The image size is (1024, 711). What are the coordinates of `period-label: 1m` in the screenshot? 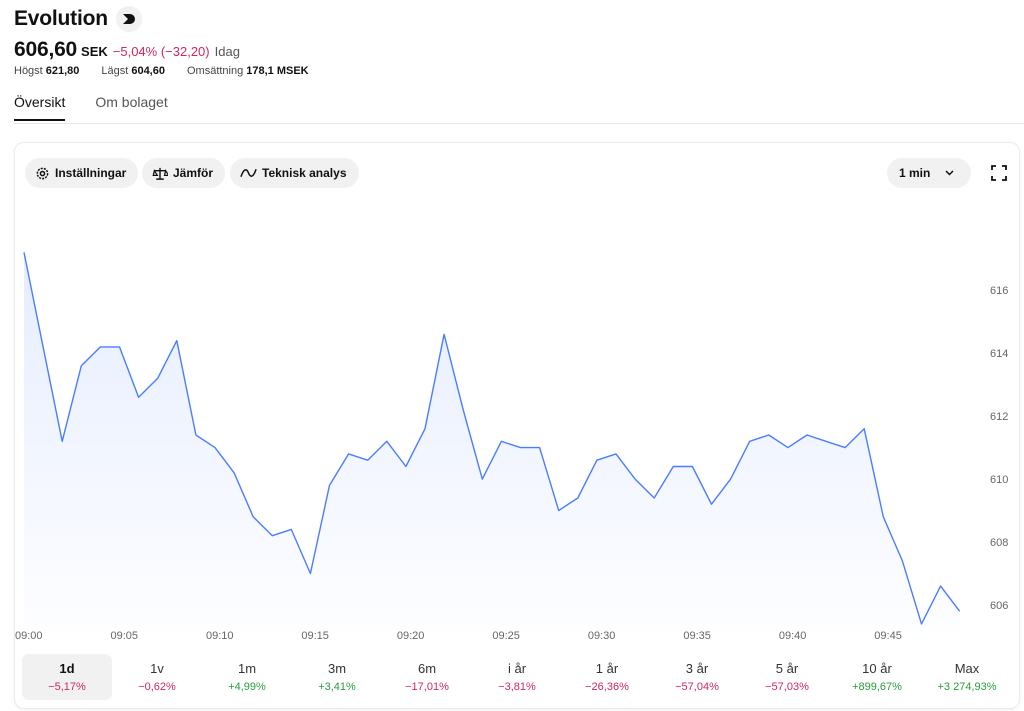 It's located at (247, 668).